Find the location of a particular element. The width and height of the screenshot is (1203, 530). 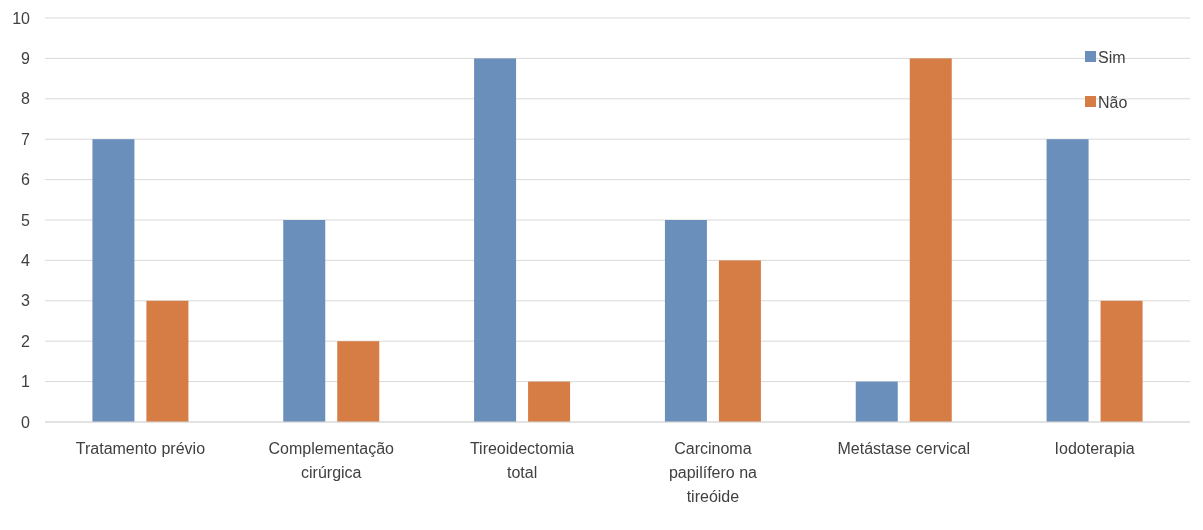

legend-label: Não is located at coordinates (1113, 102).